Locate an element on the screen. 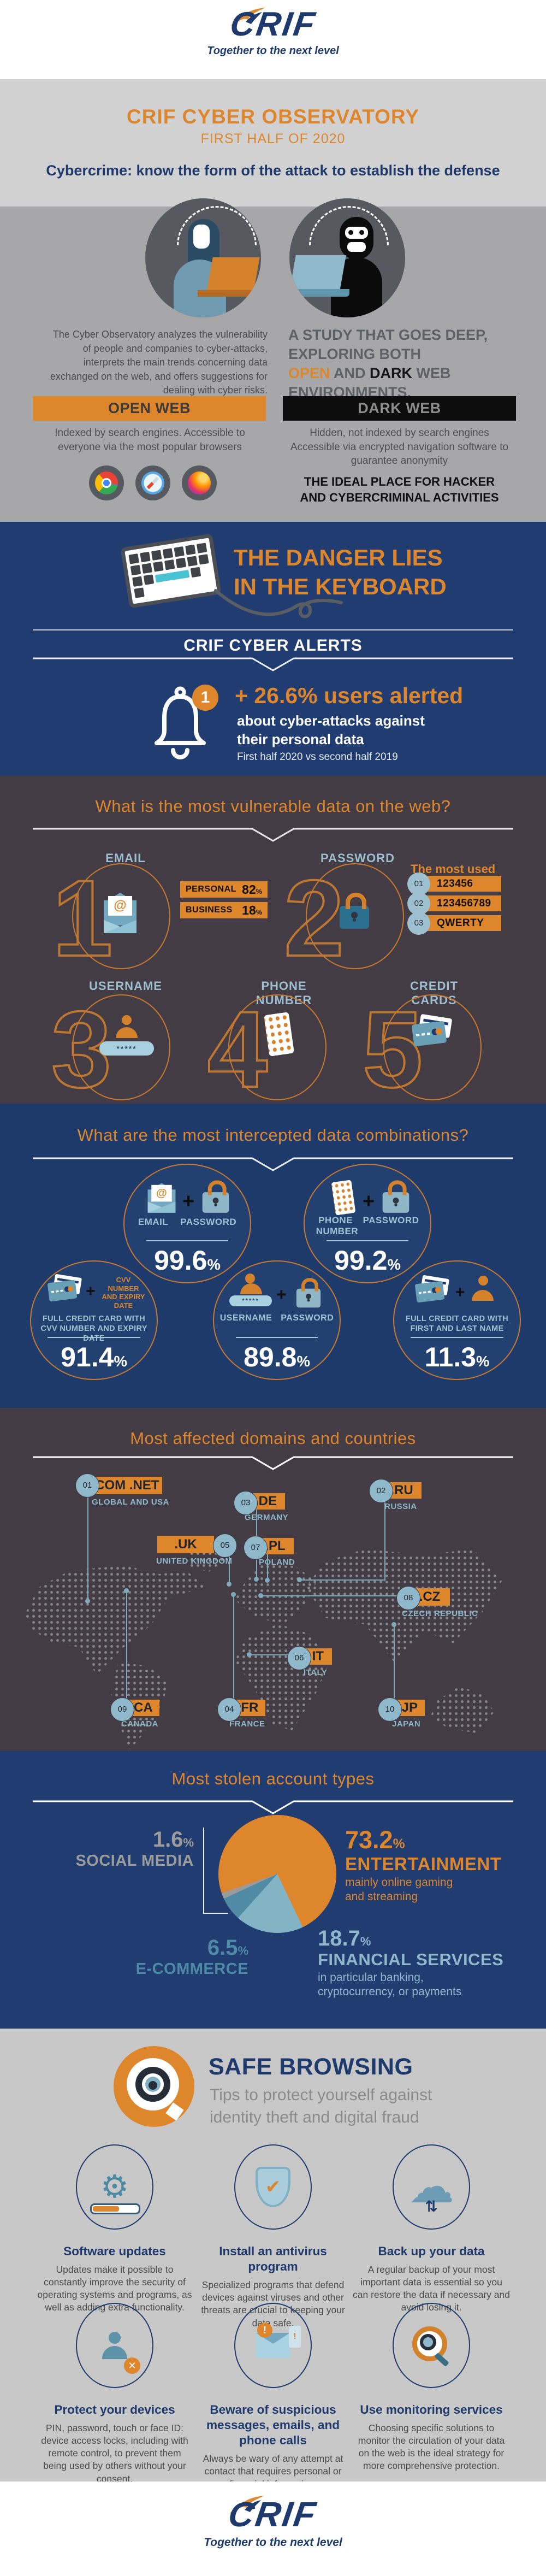 The width and height of the screenshot is (546, 2576). credit-cards-icon is located at coordinates (65, 1288).